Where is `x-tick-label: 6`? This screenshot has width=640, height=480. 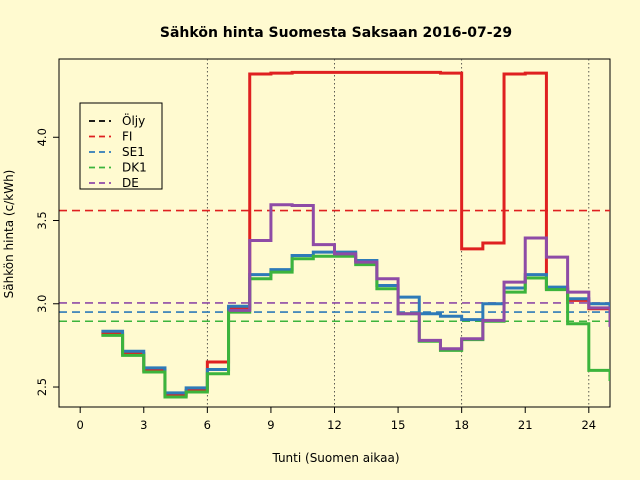 x-tick-label: 6 is located at coordinates (207, 425).